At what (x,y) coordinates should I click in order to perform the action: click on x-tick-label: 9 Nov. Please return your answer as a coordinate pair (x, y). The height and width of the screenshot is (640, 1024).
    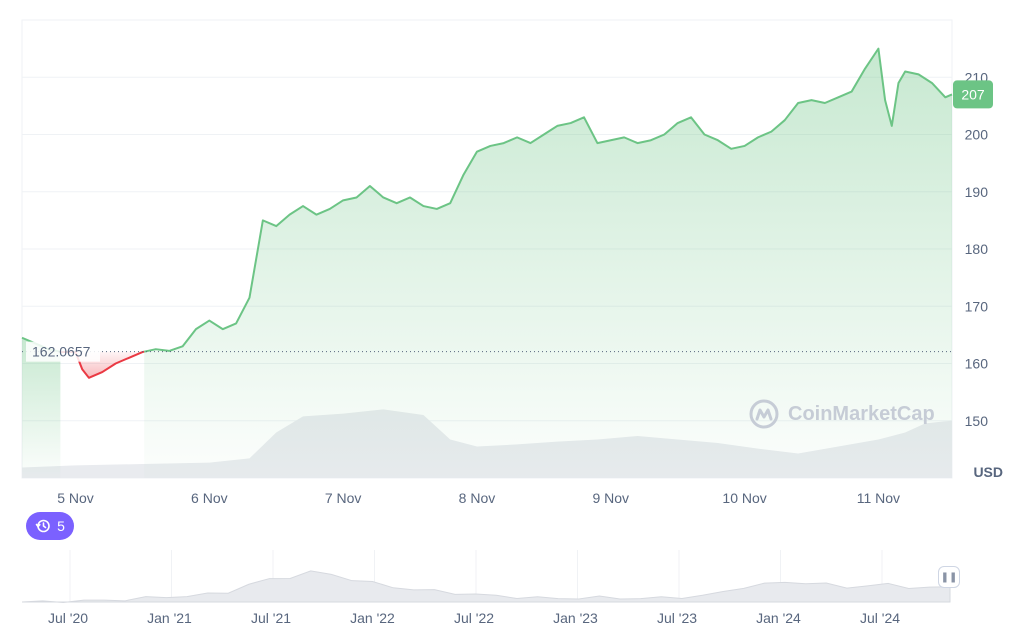
    Looking at the image, I should click on (610, 498).